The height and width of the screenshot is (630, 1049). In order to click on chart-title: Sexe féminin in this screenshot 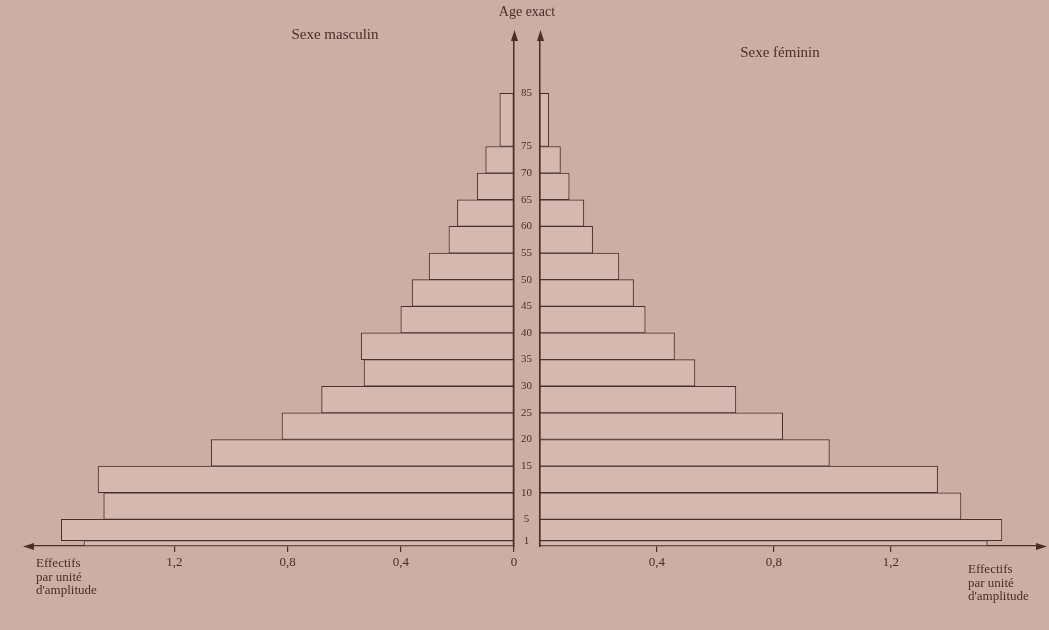, I will do `click(780, 52)`.